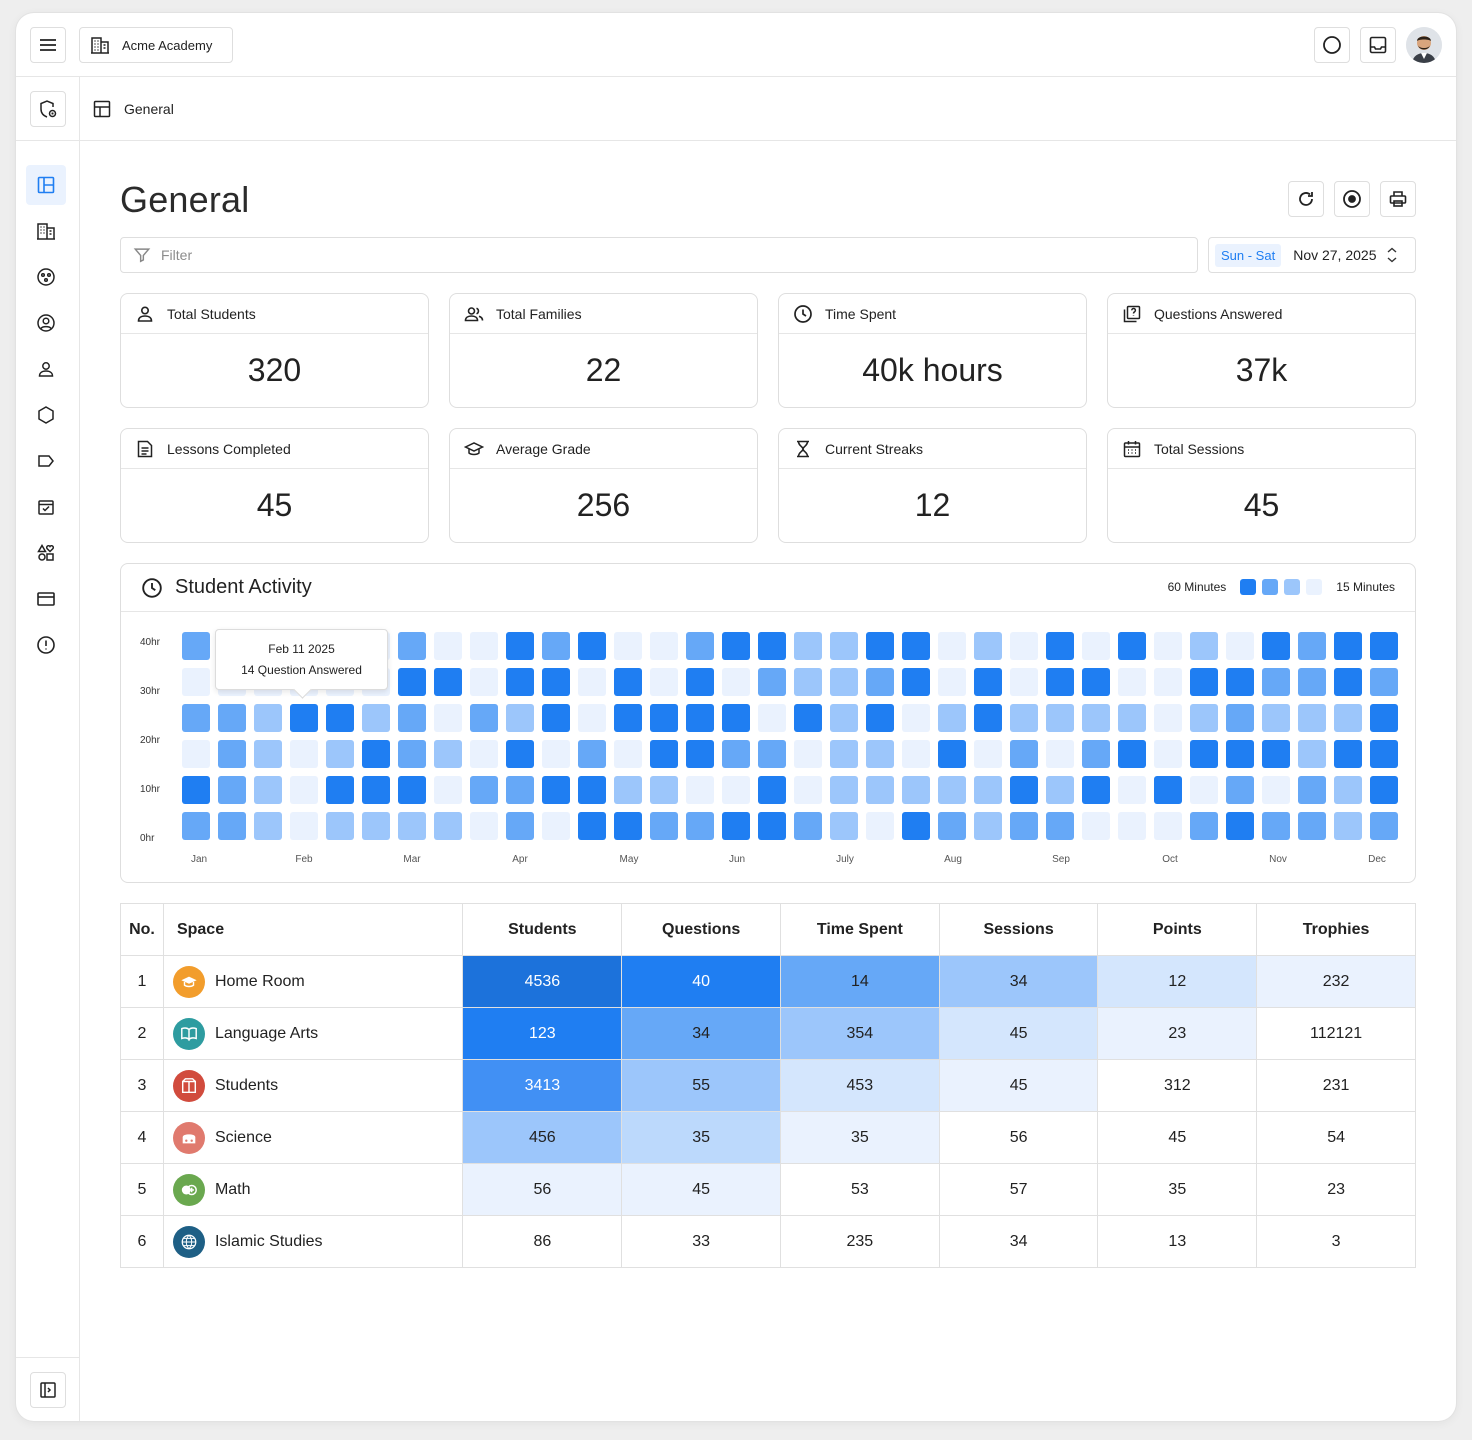 The image size is (1472, 1440). What do you see at coordinates (313, 1241) in the screenshot?
I see `space-cell: Islamic Studies` at bounding box center [313, 1241].